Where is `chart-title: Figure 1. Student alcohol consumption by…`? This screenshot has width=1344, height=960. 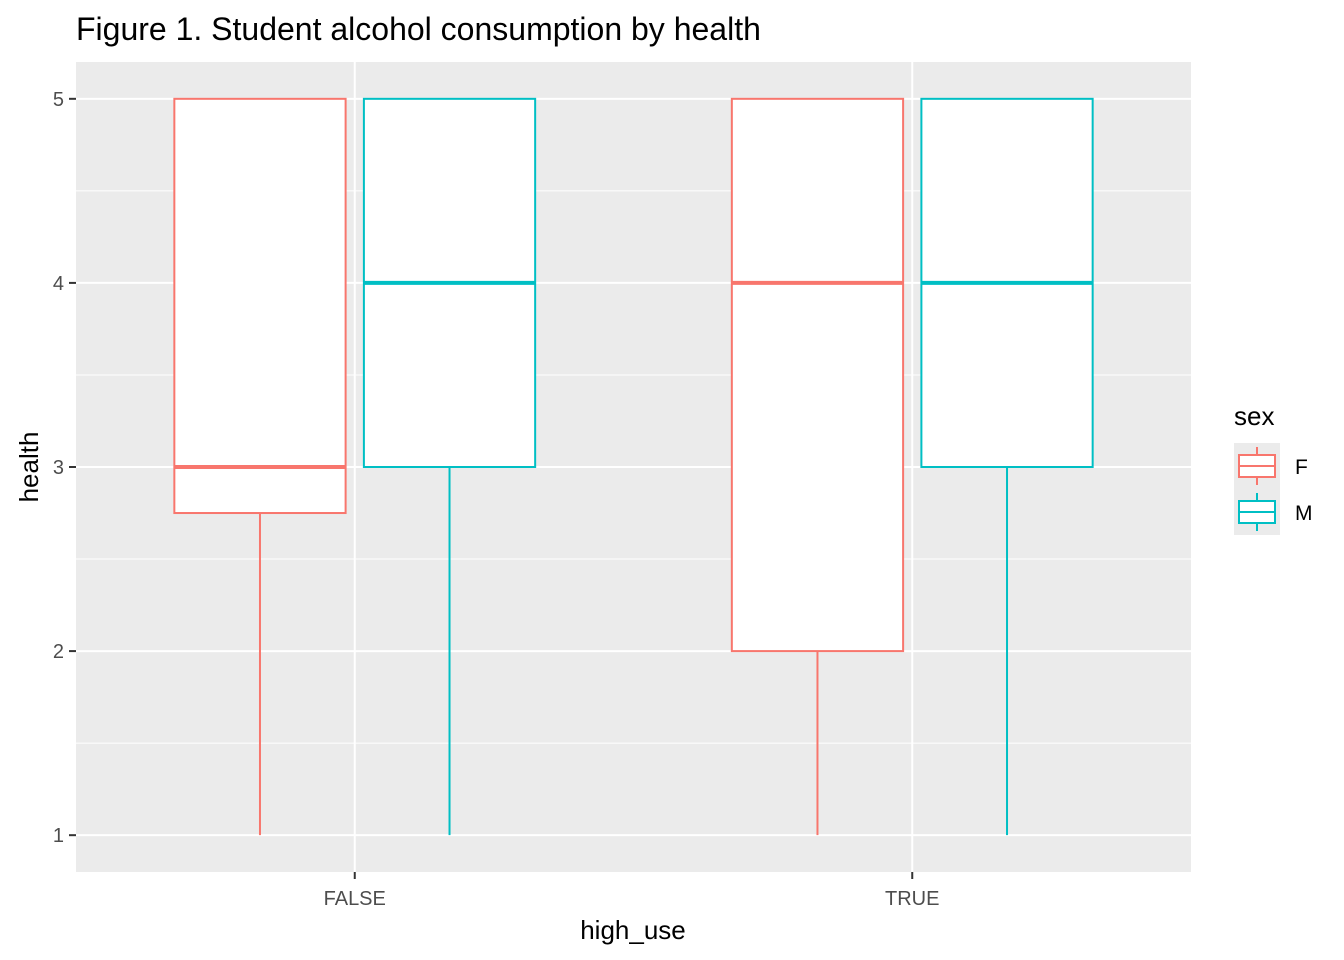 chart-title: Figure 1. Student alcohol consumption by… is located at coordinates (418, 29).